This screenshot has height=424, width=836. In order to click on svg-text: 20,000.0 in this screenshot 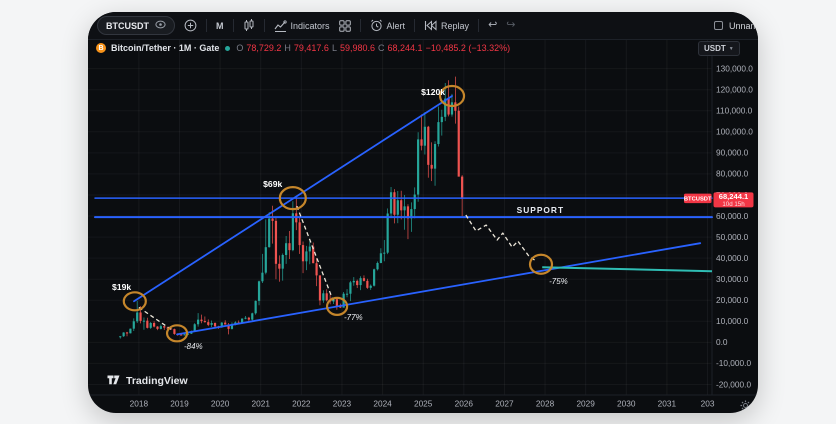, I will do `click(732, 300)`.